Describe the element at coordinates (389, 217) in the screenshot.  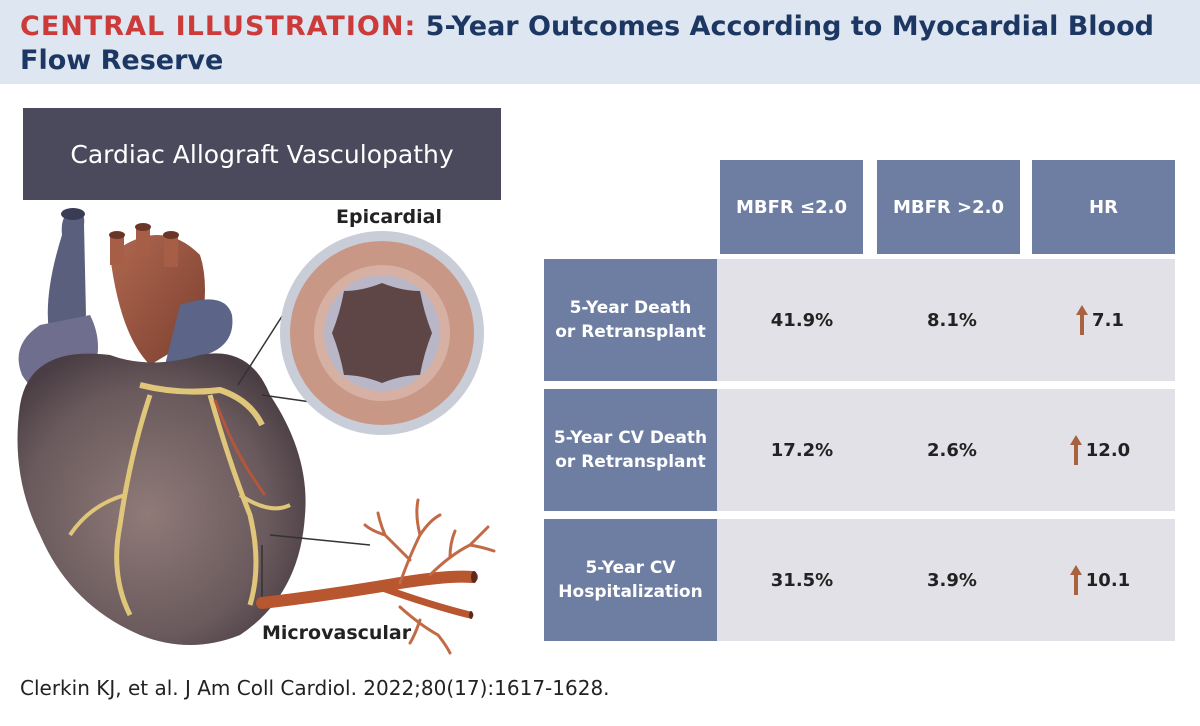
I see `epicardial-label: Epicardial` at that location.